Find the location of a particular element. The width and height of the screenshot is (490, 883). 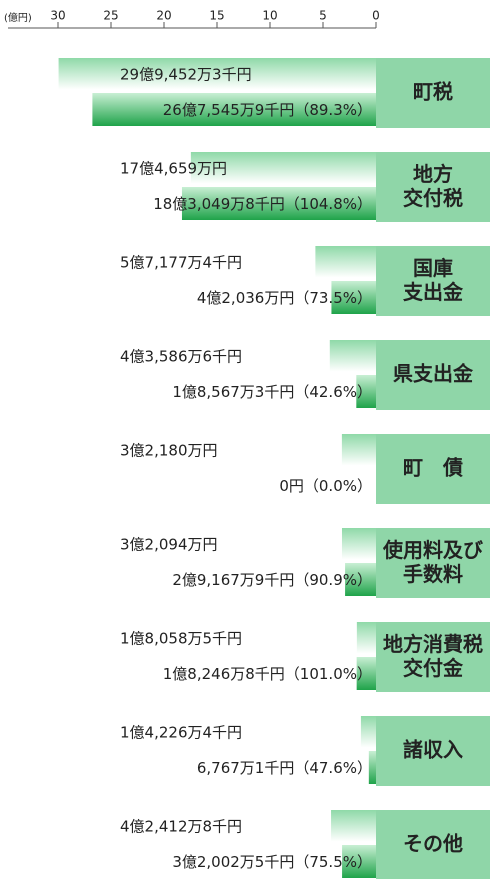

category-label: 県支出金 is located at coordinates (433, 374).